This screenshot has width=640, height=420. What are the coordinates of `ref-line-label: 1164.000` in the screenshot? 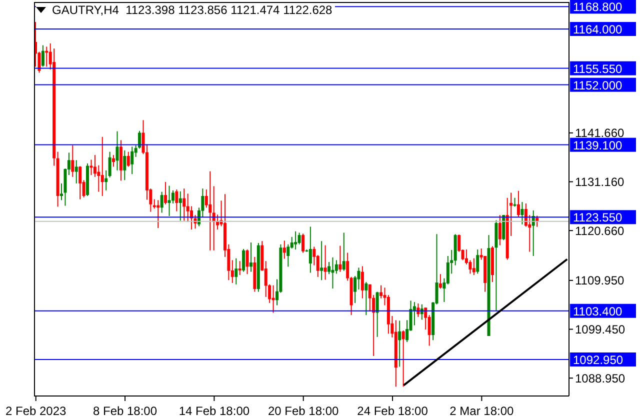 It's located at (597, 29).